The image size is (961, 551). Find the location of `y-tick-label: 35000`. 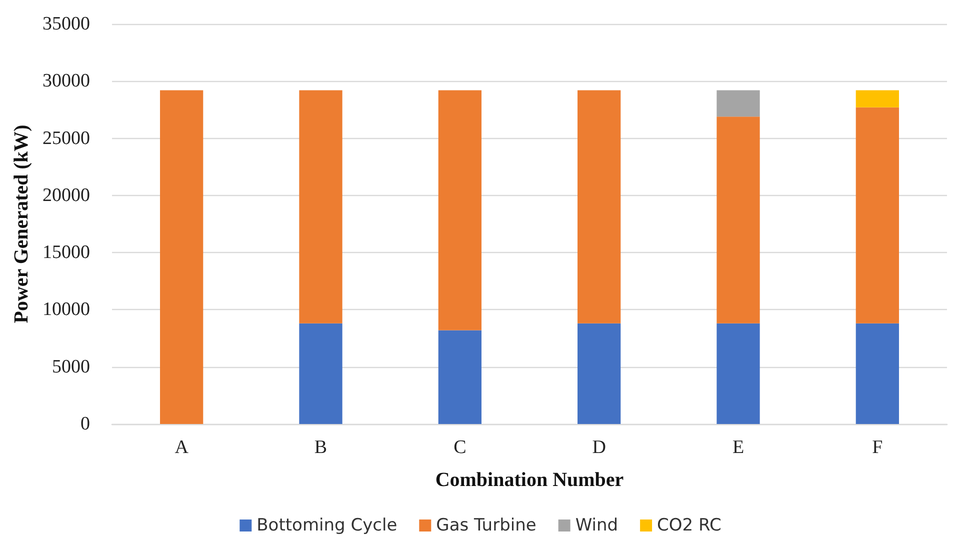

y-tick-label: 35000 is located at coordinates (66, 24).